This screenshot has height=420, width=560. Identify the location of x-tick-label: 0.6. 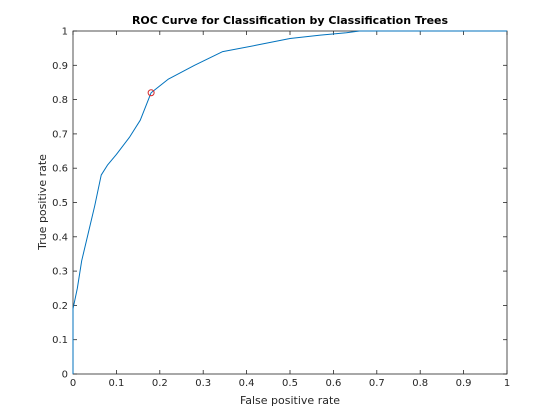
(333, 383).